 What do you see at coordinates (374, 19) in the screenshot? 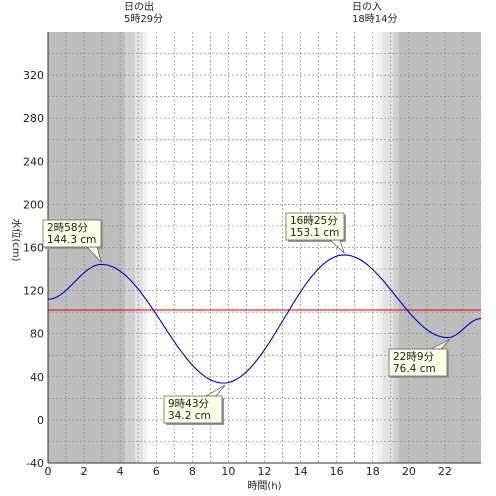
I see `sun-event-time: 18時14分` at bounding box center [374, 19].